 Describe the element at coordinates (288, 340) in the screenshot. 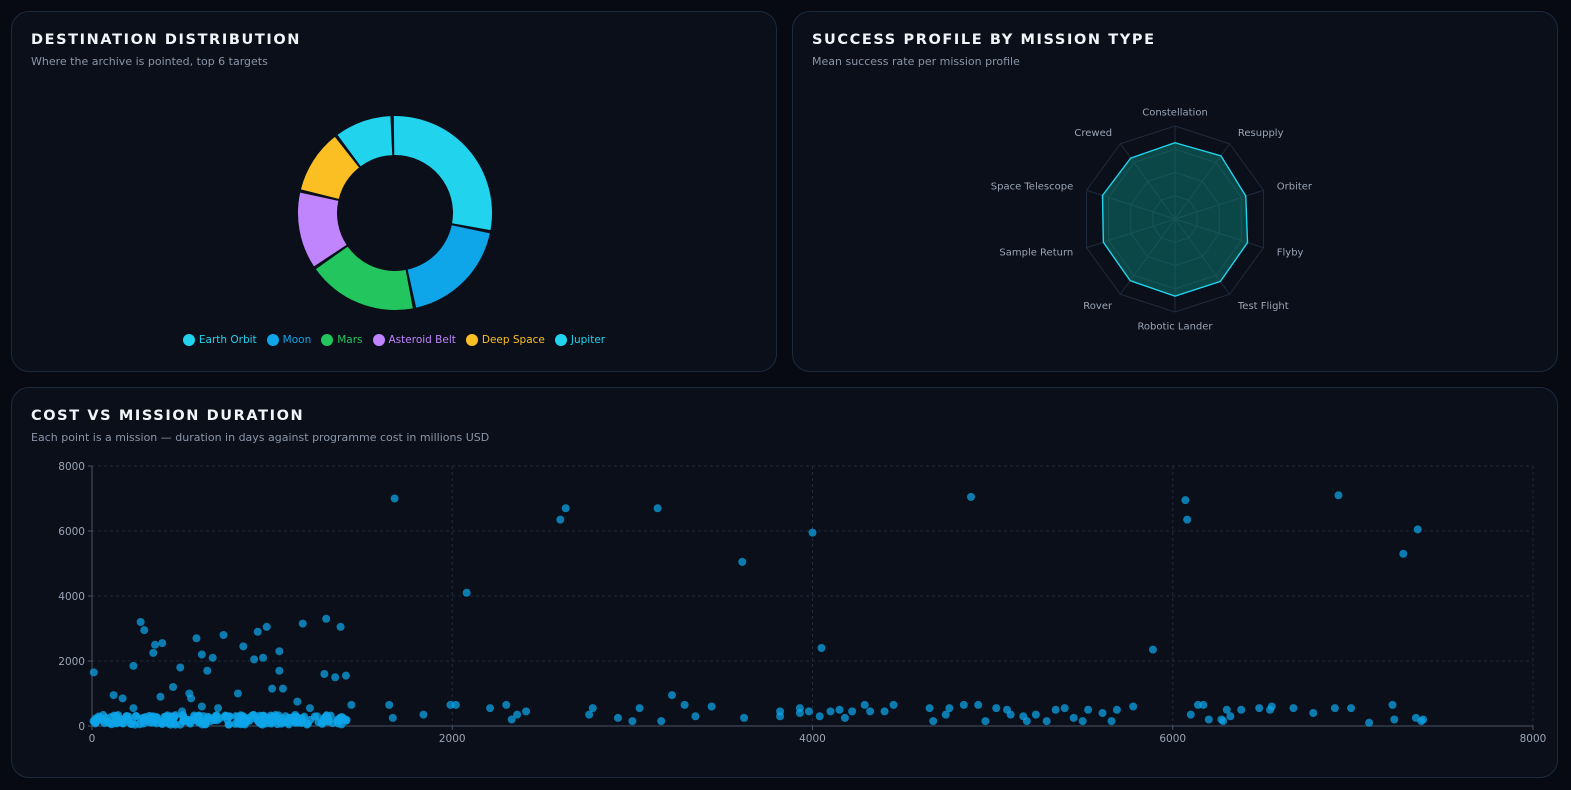

I see `legend-item: Moon` at that location.